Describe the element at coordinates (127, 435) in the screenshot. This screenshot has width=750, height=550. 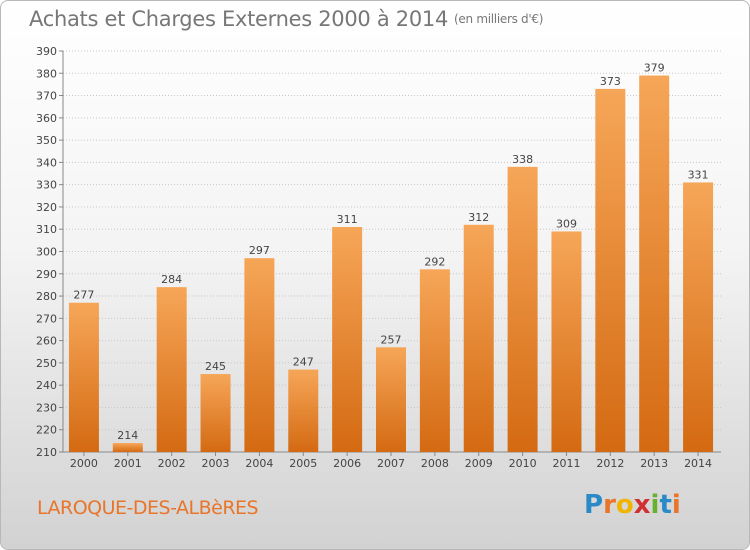
I see `bar-value-label: 214` at that location.